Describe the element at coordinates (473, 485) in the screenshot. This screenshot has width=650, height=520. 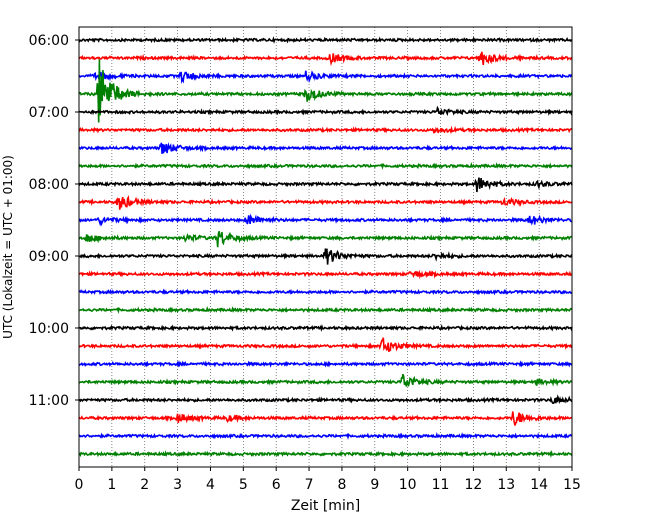
I see `x-tick-label: 12` at that location.